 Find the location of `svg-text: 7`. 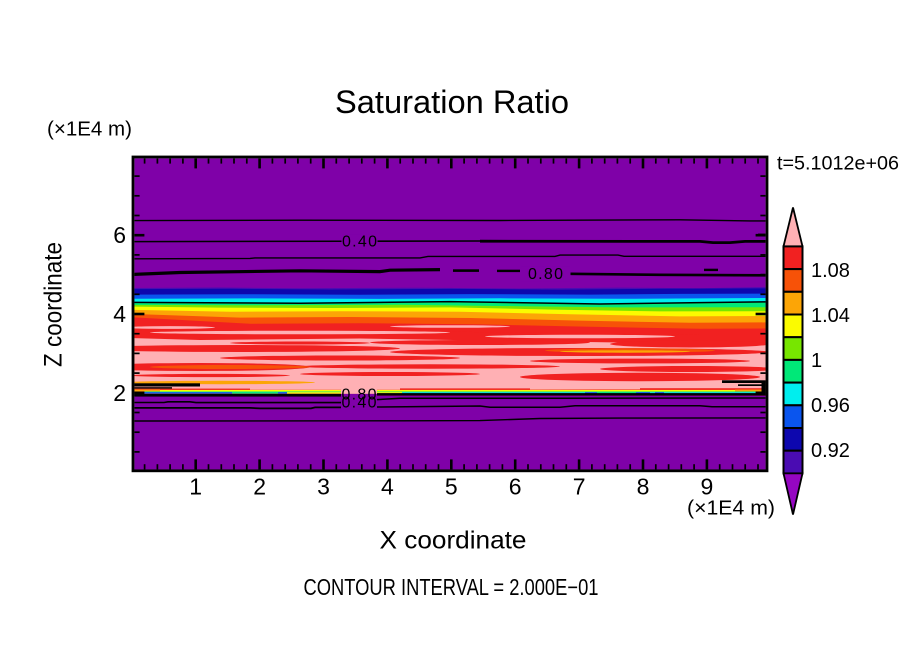

svg-text: 7 is located at coordinates (579, 486).